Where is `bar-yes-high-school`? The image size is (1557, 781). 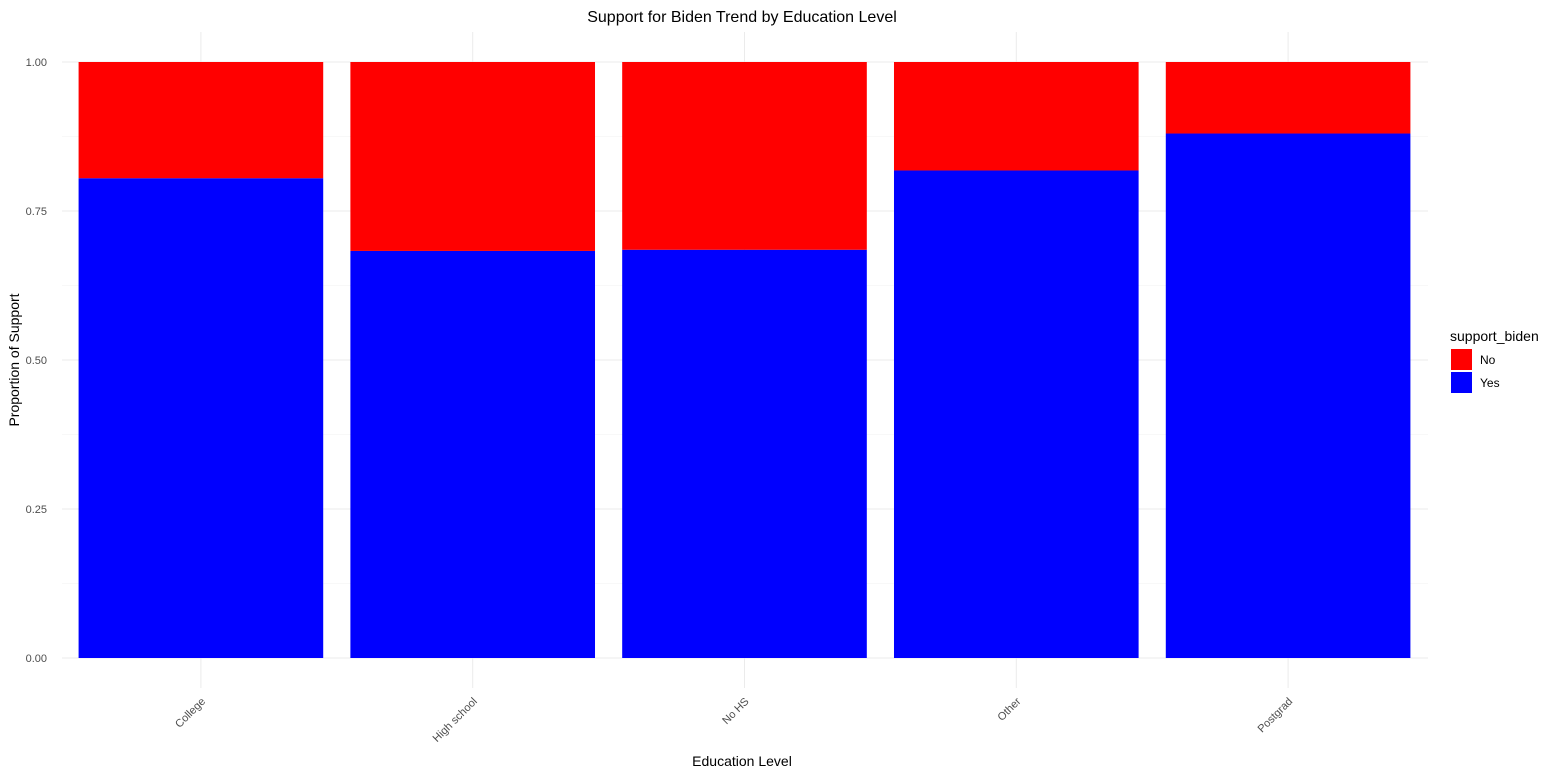 bar-yes-high-school is located at coordinates (473, 454).